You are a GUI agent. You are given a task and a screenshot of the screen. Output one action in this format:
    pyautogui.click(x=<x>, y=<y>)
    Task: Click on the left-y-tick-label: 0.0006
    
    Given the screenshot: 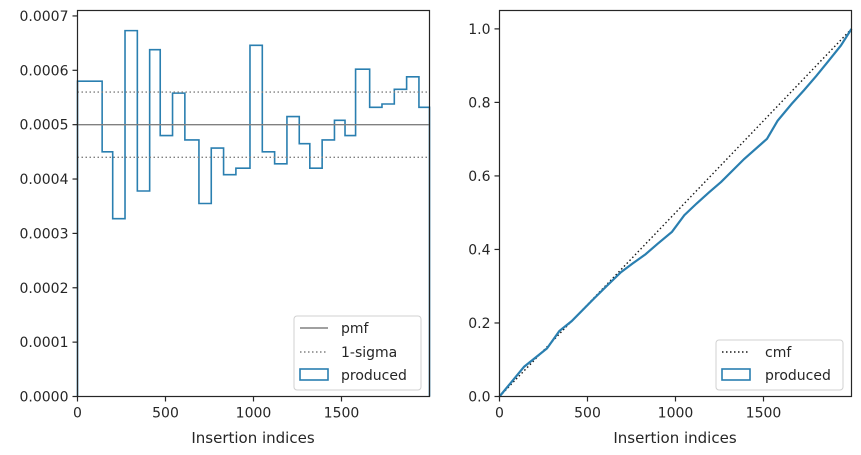 What is the action you would take?
    pyautogui.click(x=44, y=71)
    